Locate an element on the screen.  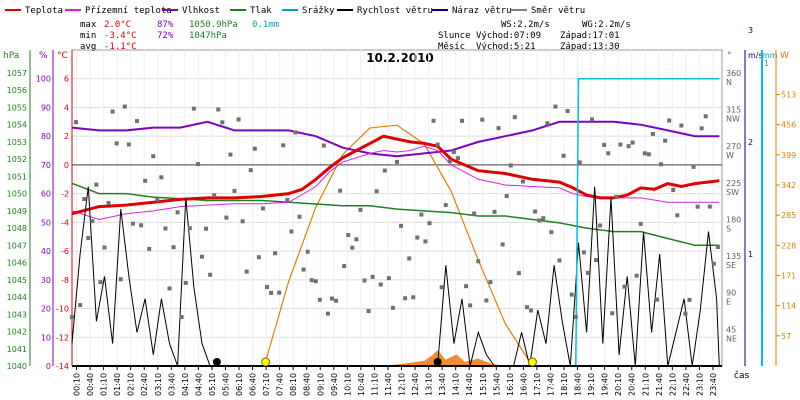
x-tick-label: 18:10 is located at coordinates (564, 384).